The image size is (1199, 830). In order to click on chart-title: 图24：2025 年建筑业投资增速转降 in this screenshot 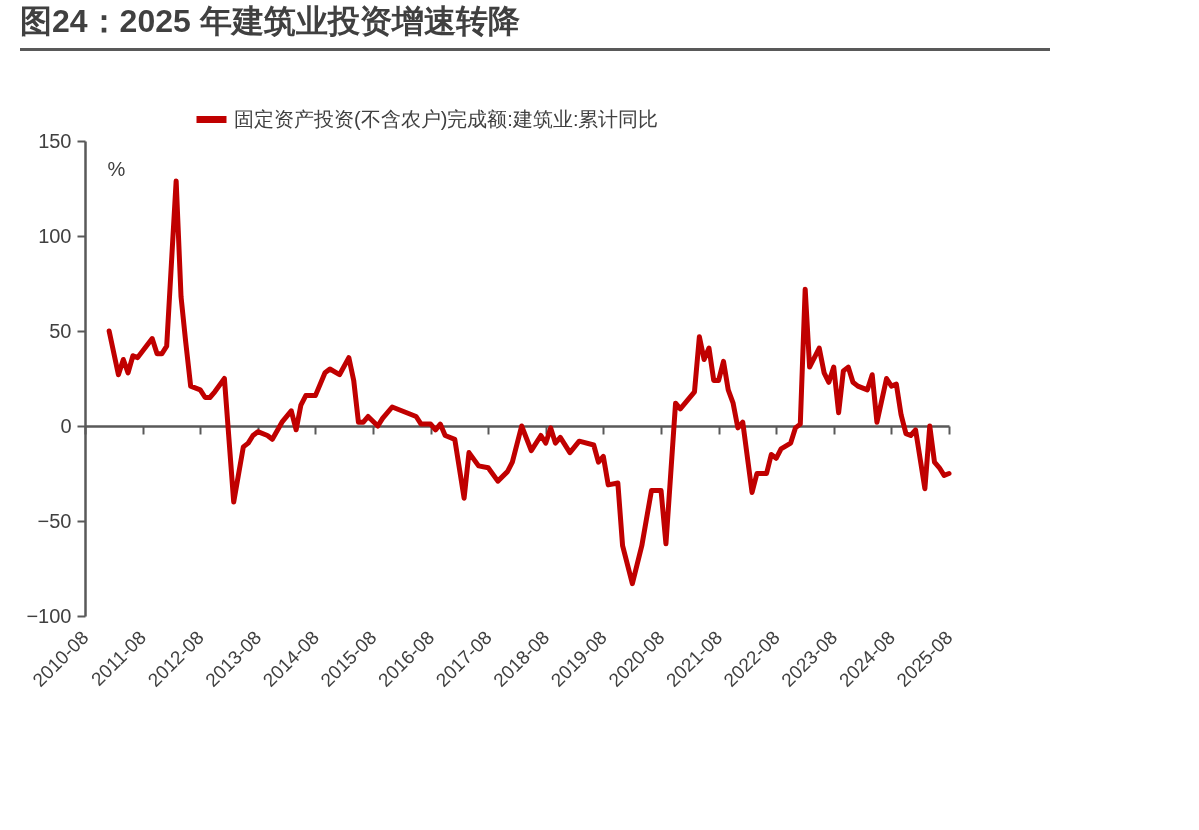, I will do `click(535, 25)`.